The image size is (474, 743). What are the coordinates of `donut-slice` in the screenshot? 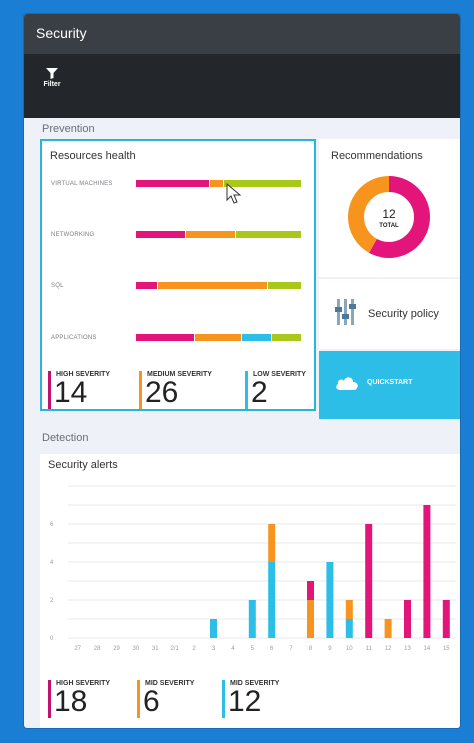 It's located at (389, 217).